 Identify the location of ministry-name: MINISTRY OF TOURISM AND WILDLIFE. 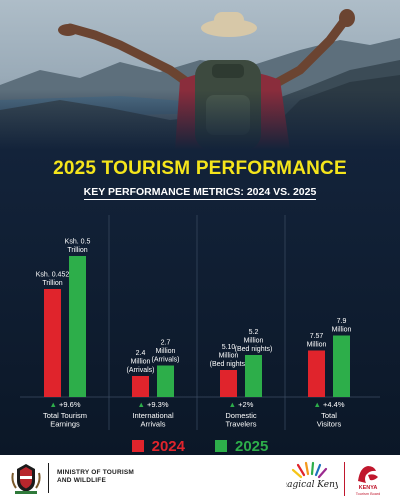
(95, 477).